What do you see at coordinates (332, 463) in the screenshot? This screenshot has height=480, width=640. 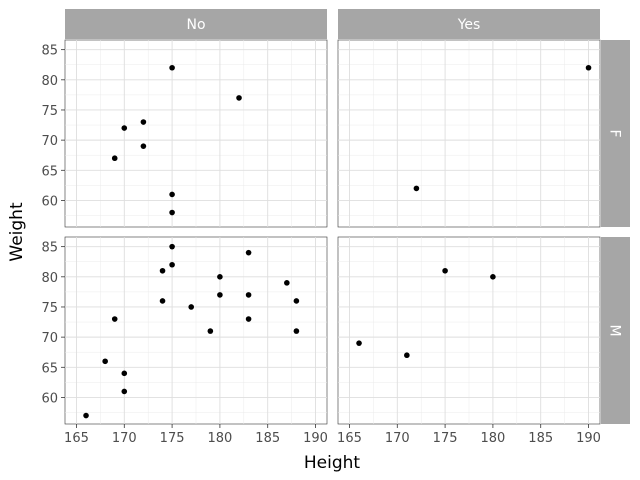 I see `x-axis-title: Height` at bounding box center [332, 463].